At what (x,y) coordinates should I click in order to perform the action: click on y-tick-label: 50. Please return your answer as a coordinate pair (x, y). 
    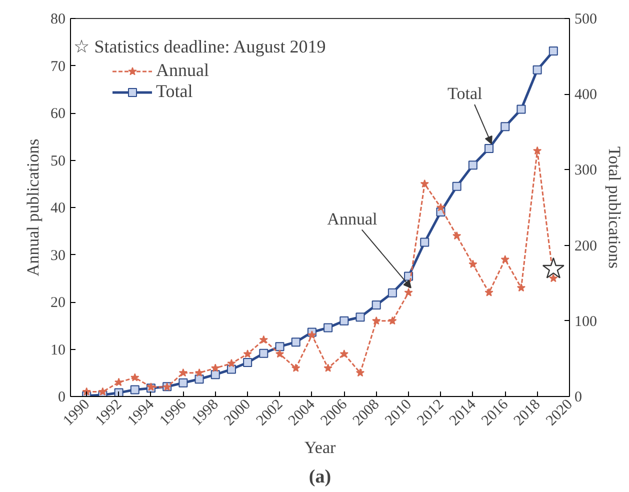
    Looking at the image, I should click on (58, 161).